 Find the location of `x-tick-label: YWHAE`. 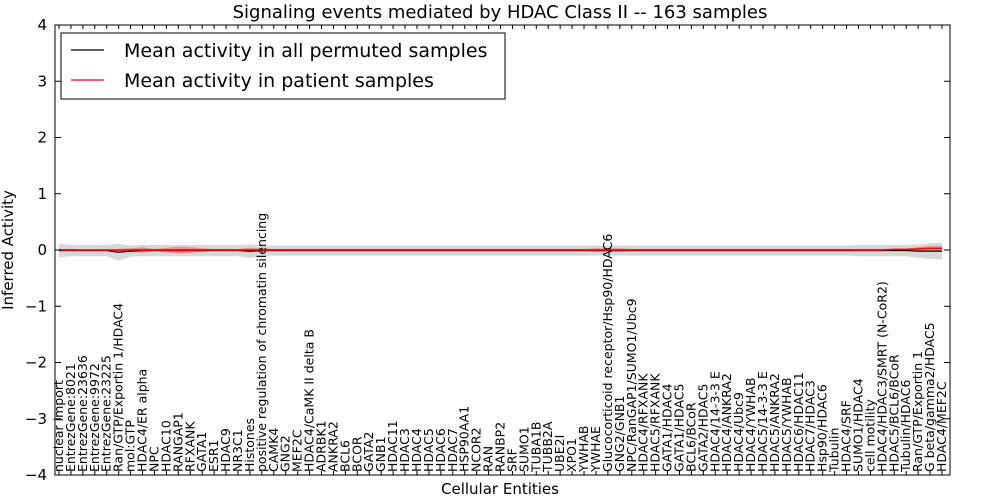

x-tick-label: YWHAE is located at coordinates (595, 449).